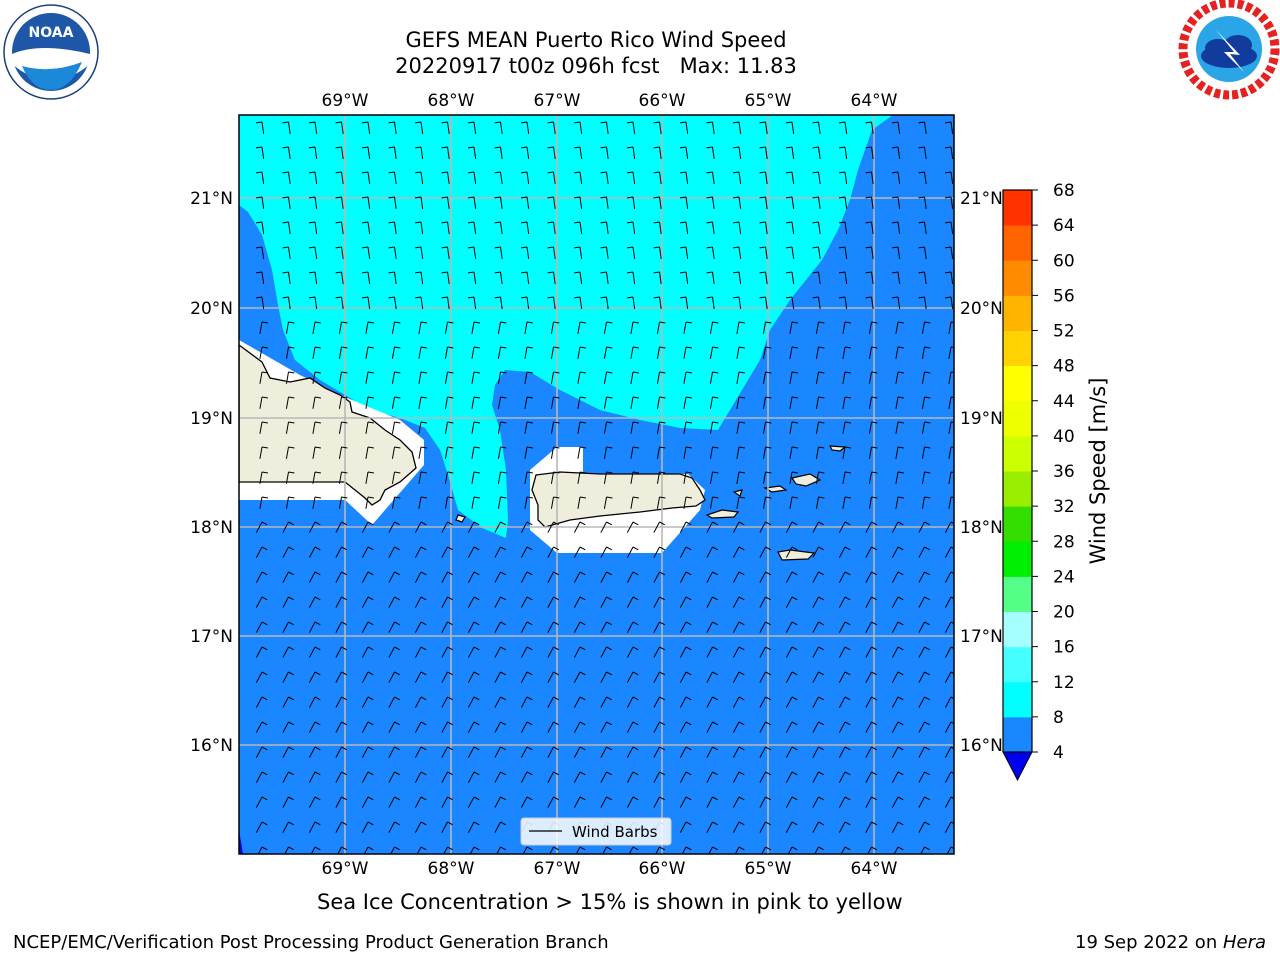  Describe the element at coordinates (1244, 942) in the screenshot. I see `host-name: Hera` at that location.